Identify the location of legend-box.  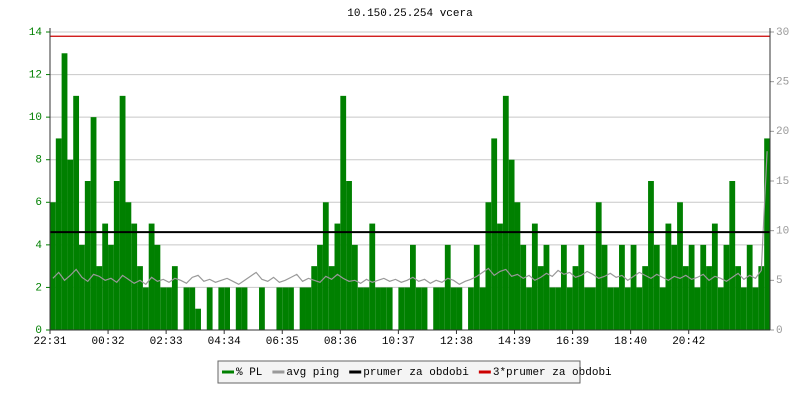
(399, 372).